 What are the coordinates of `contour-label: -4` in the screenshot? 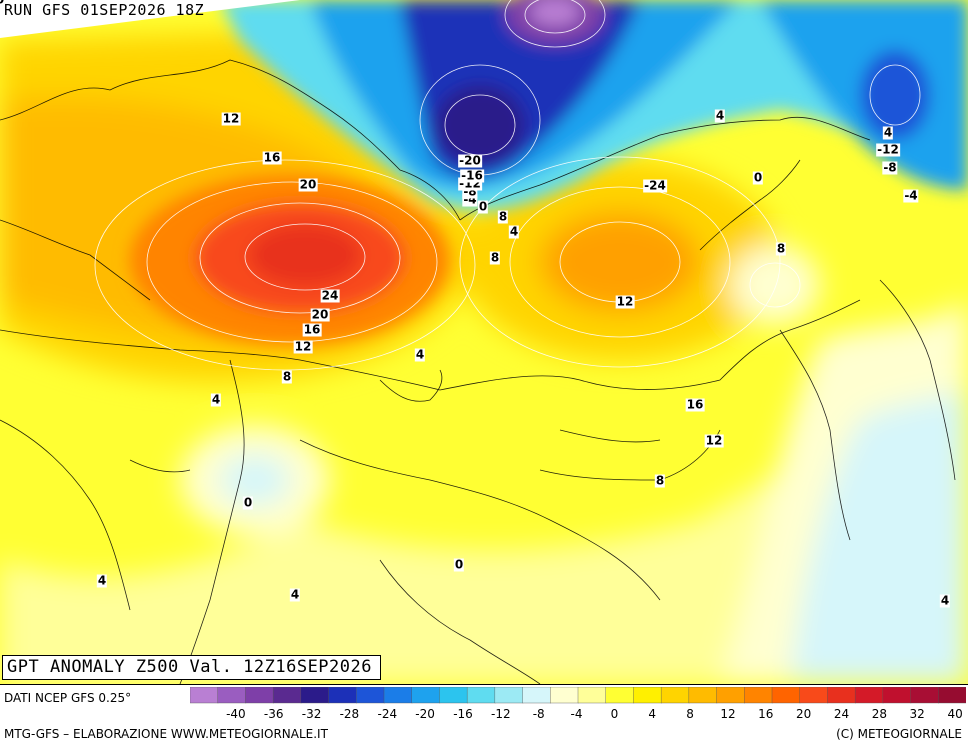 It's located at (911, 195).